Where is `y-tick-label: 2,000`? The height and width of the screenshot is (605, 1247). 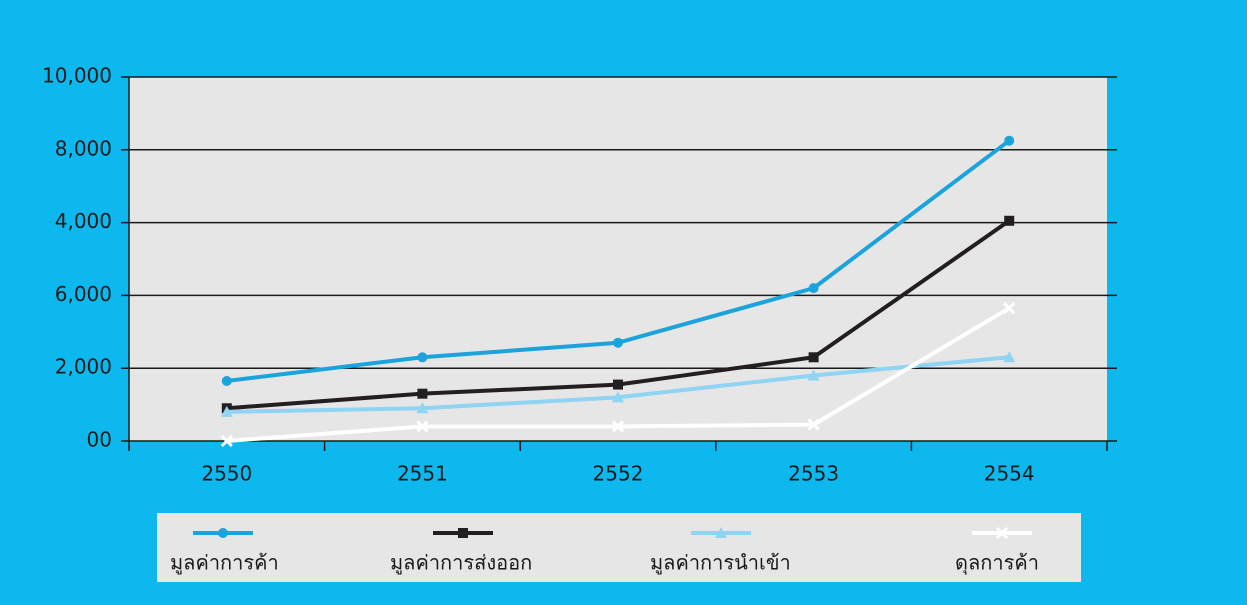 y-tick-label: 2,000 is located at coordinates (83, 367).